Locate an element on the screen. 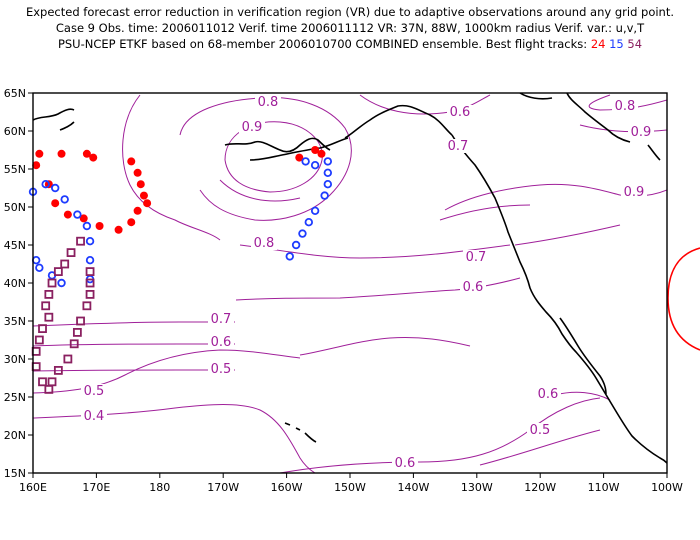  x-tick-label: 100W is located at coordinates (667, 487).